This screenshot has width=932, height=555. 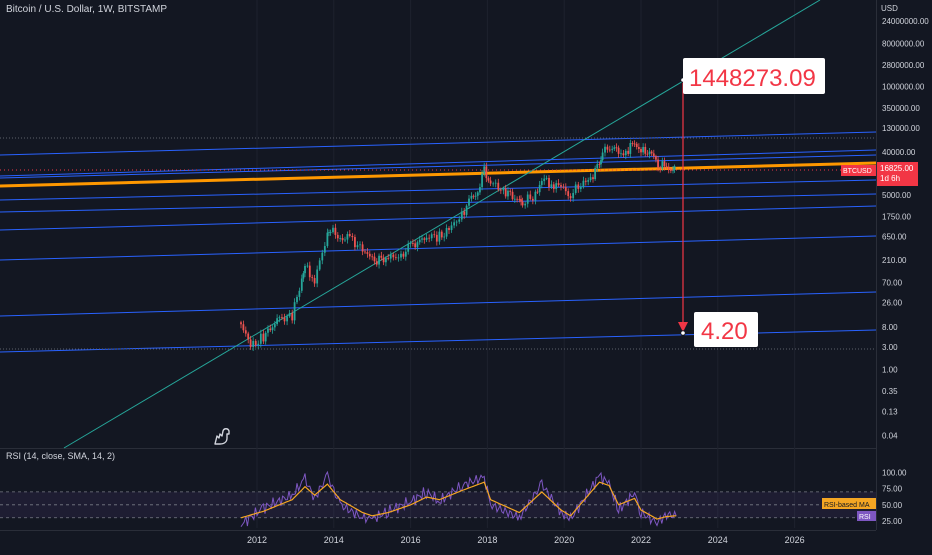 I want to click on channel-line-upper, so click(x=438, y=163).